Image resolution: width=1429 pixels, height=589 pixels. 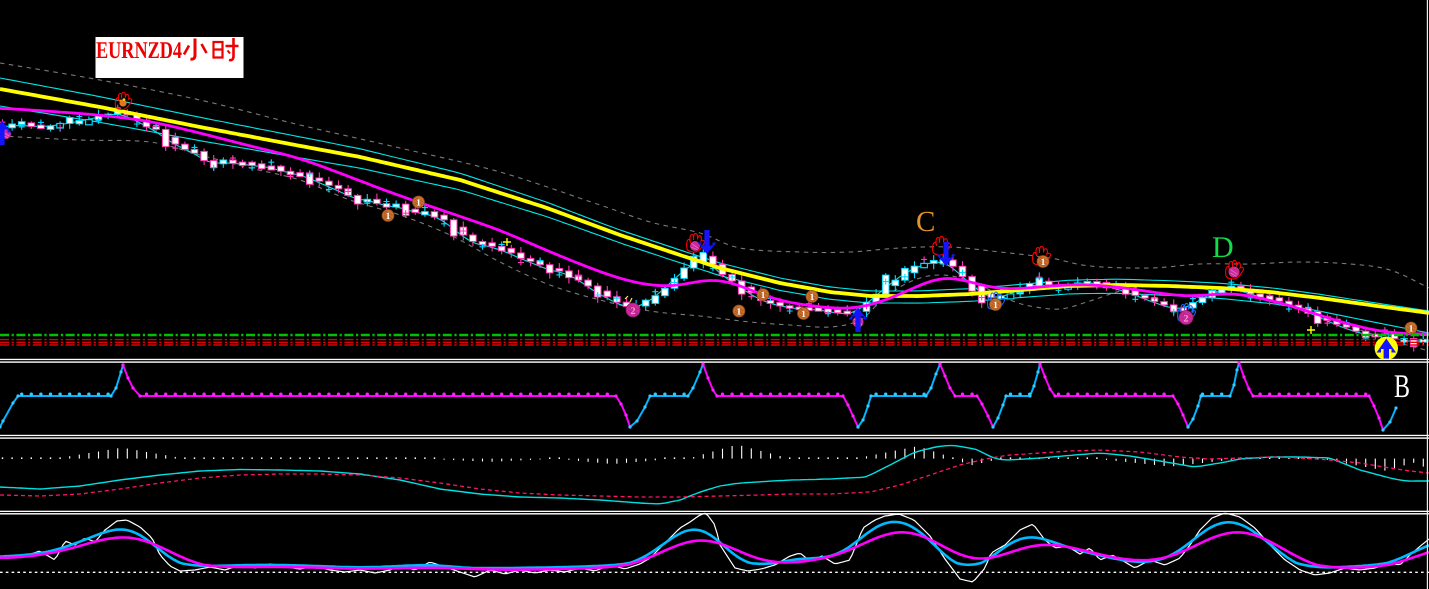 I want to click on svg-text: B, so click(x=1402, y=387).